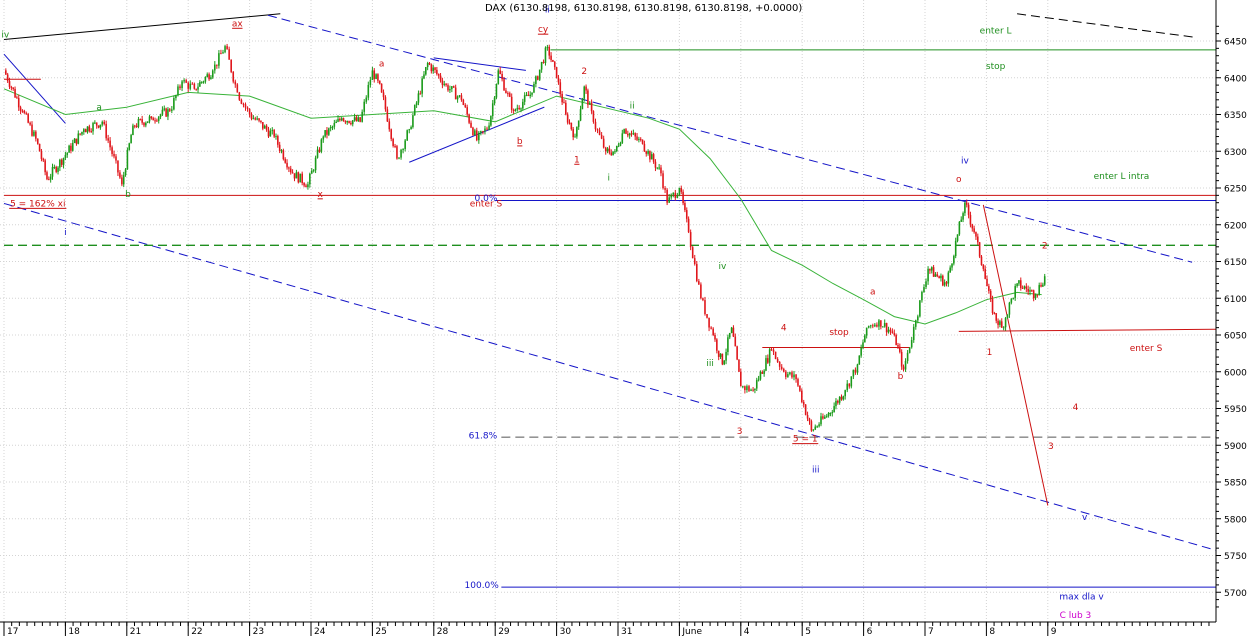  Describe the element at coordinates (996, 67) in the screenshot. I see `annotation-label: stop` at that location.